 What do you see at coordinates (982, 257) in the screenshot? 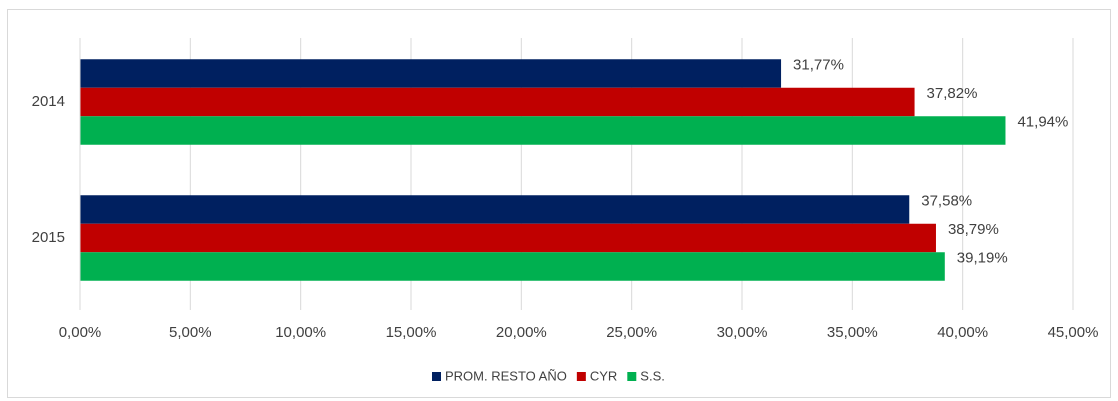
I see `value-label: 39,19%` at bounding box center [982, 257].